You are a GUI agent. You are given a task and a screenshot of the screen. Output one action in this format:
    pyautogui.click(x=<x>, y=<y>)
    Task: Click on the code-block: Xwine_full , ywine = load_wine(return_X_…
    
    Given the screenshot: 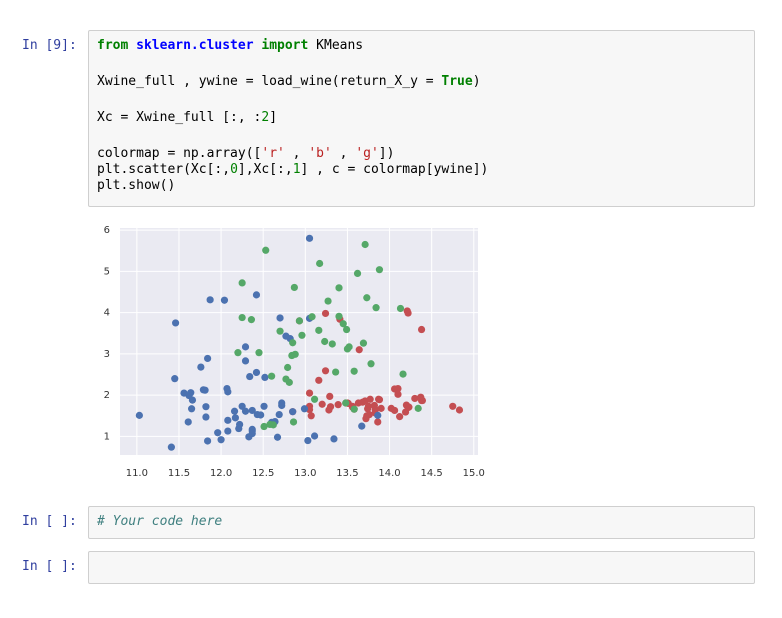 What is the action you would take?
    pyautogui.click(x=421, y=82)
    